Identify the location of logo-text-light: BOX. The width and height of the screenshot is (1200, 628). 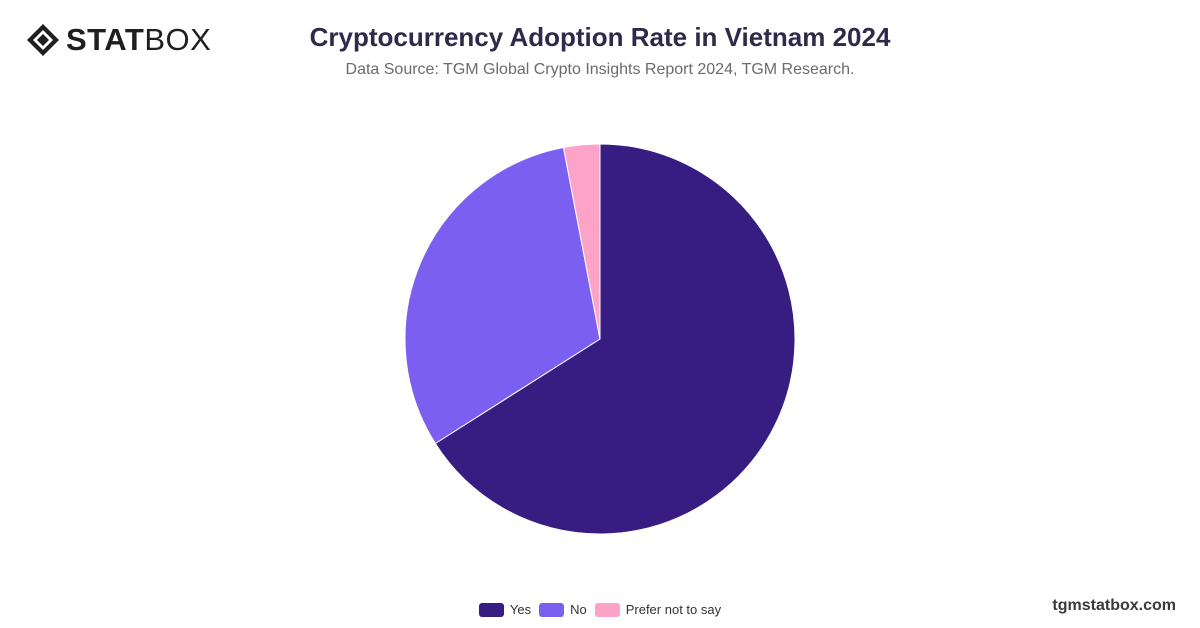
(178, 39).